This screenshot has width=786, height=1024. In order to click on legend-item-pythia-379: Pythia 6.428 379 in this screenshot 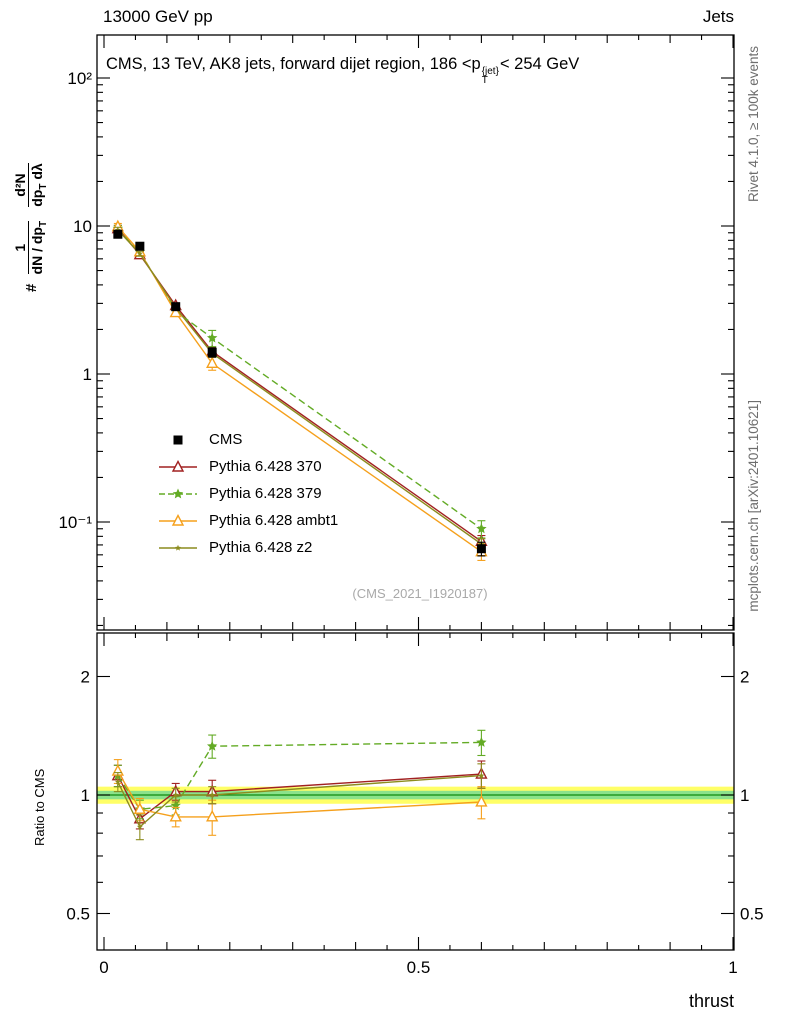, I will do `click(247, 493)`.